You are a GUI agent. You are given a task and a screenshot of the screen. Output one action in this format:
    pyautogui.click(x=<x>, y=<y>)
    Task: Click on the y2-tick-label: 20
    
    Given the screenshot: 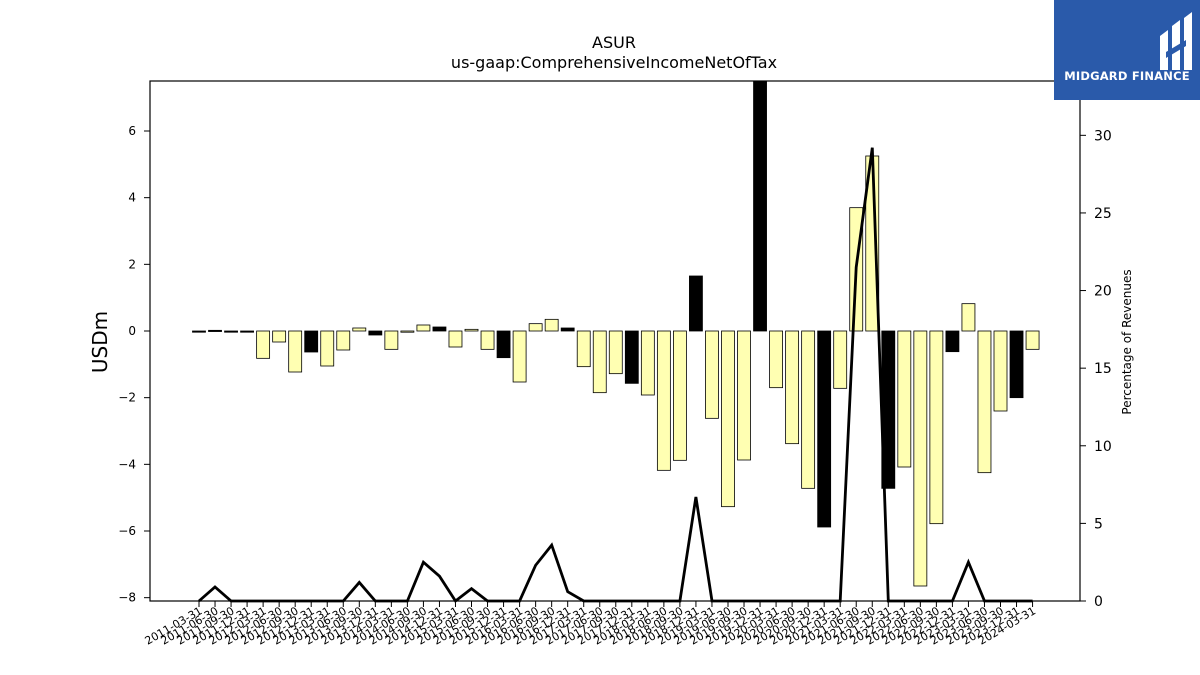 What is the action you would take?
    pyautogui.click(x=1103, y=292)
    